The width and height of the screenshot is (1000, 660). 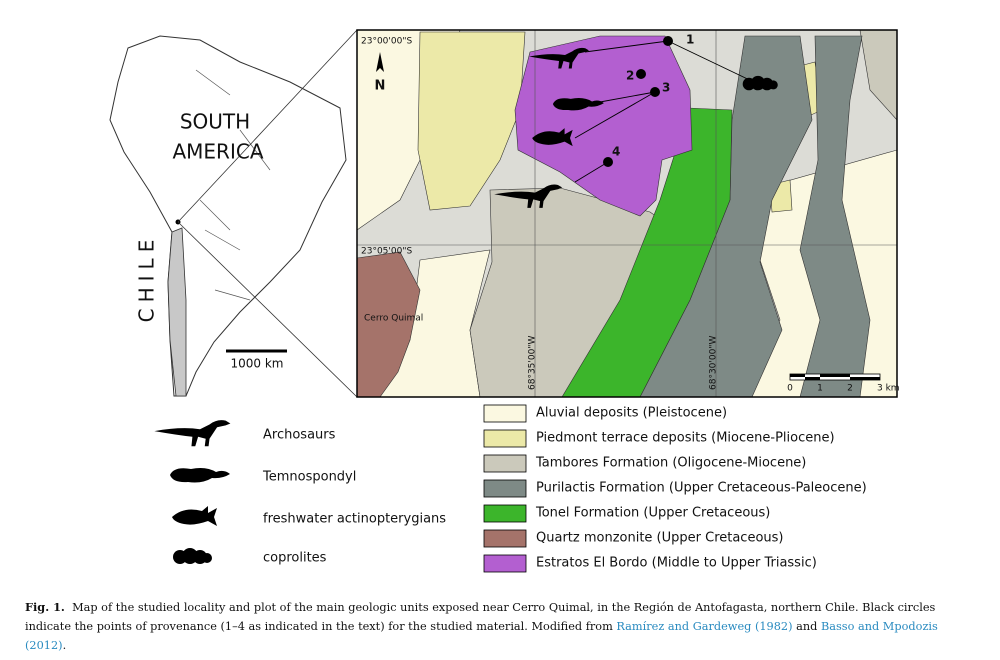 What do you see at coordinates (386, 252) in the screenshot?
I see `lat-label: 23°05'00"S` at bounding box center [386, 252].